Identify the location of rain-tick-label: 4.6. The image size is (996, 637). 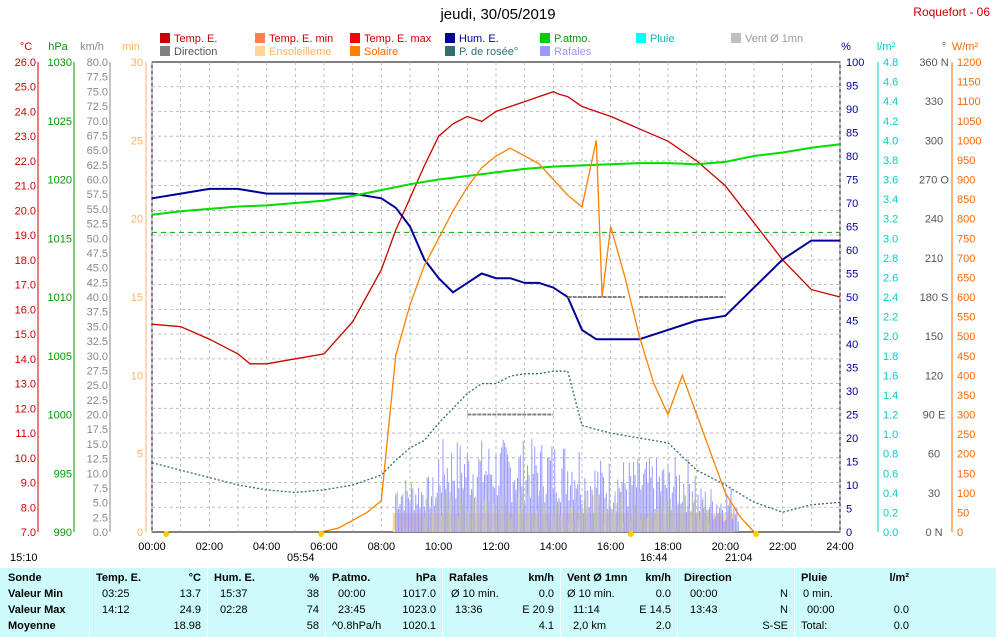
(890, 83).